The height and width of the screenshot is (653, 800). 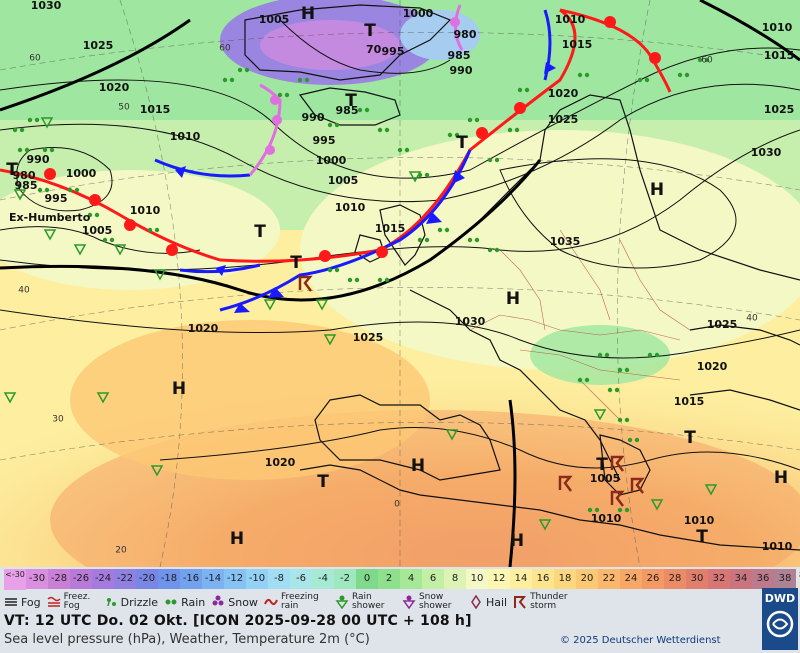 I want to click on cold-front, so click(x=345, y=230).